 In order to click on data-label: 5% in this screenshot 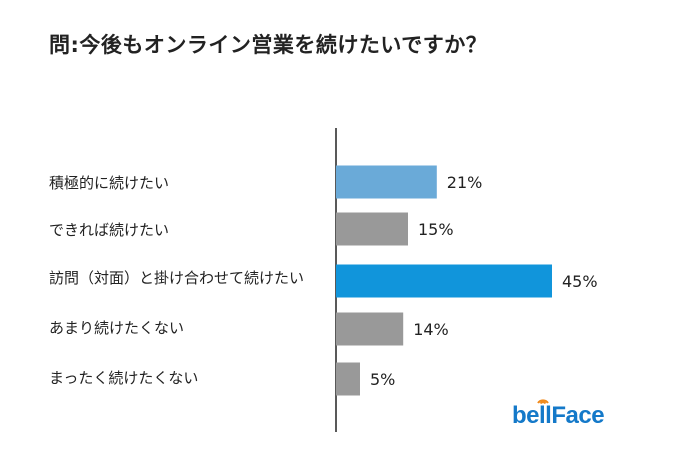, I will do `click(382, 379)`.